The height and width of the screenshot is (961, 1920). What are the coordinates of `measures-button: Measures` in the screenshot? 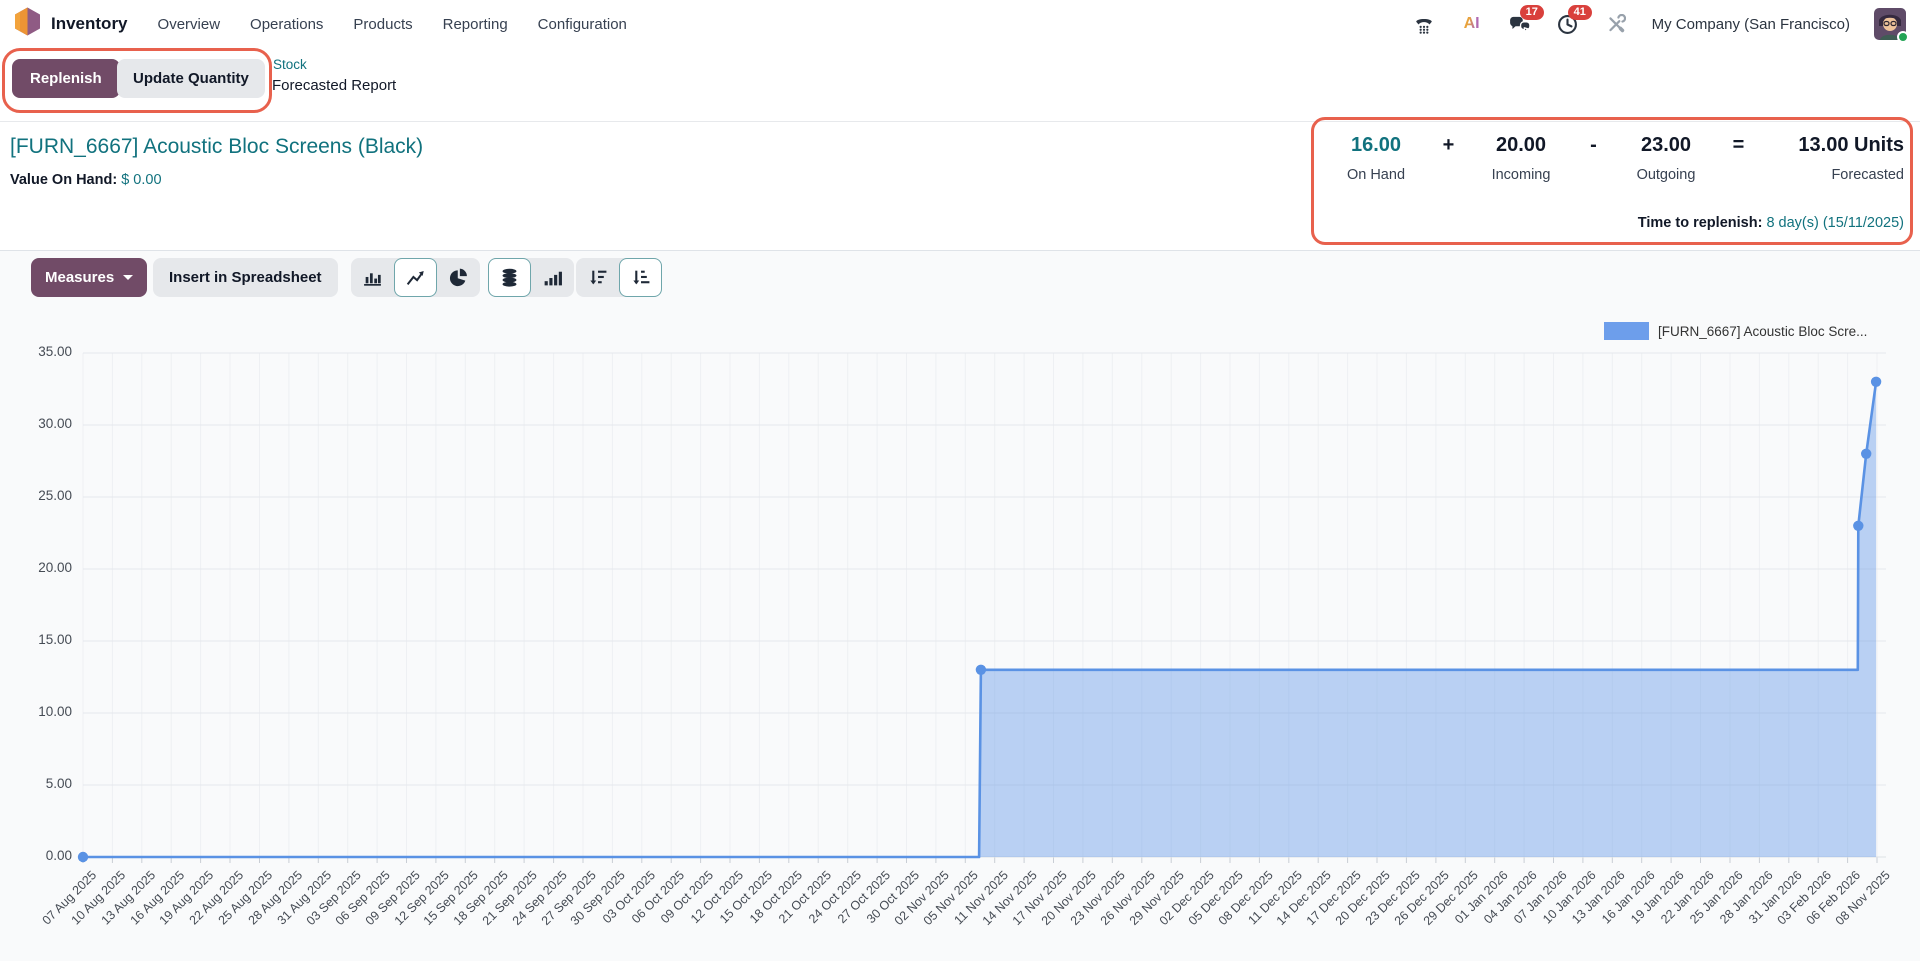 It's located at (89, 277).